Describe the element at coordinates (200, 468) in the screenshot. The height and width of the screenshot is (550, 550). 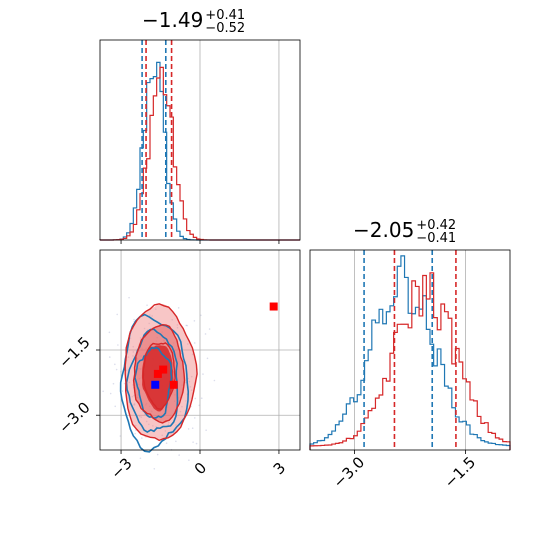
I see `x-tick-label: 0` at that location.